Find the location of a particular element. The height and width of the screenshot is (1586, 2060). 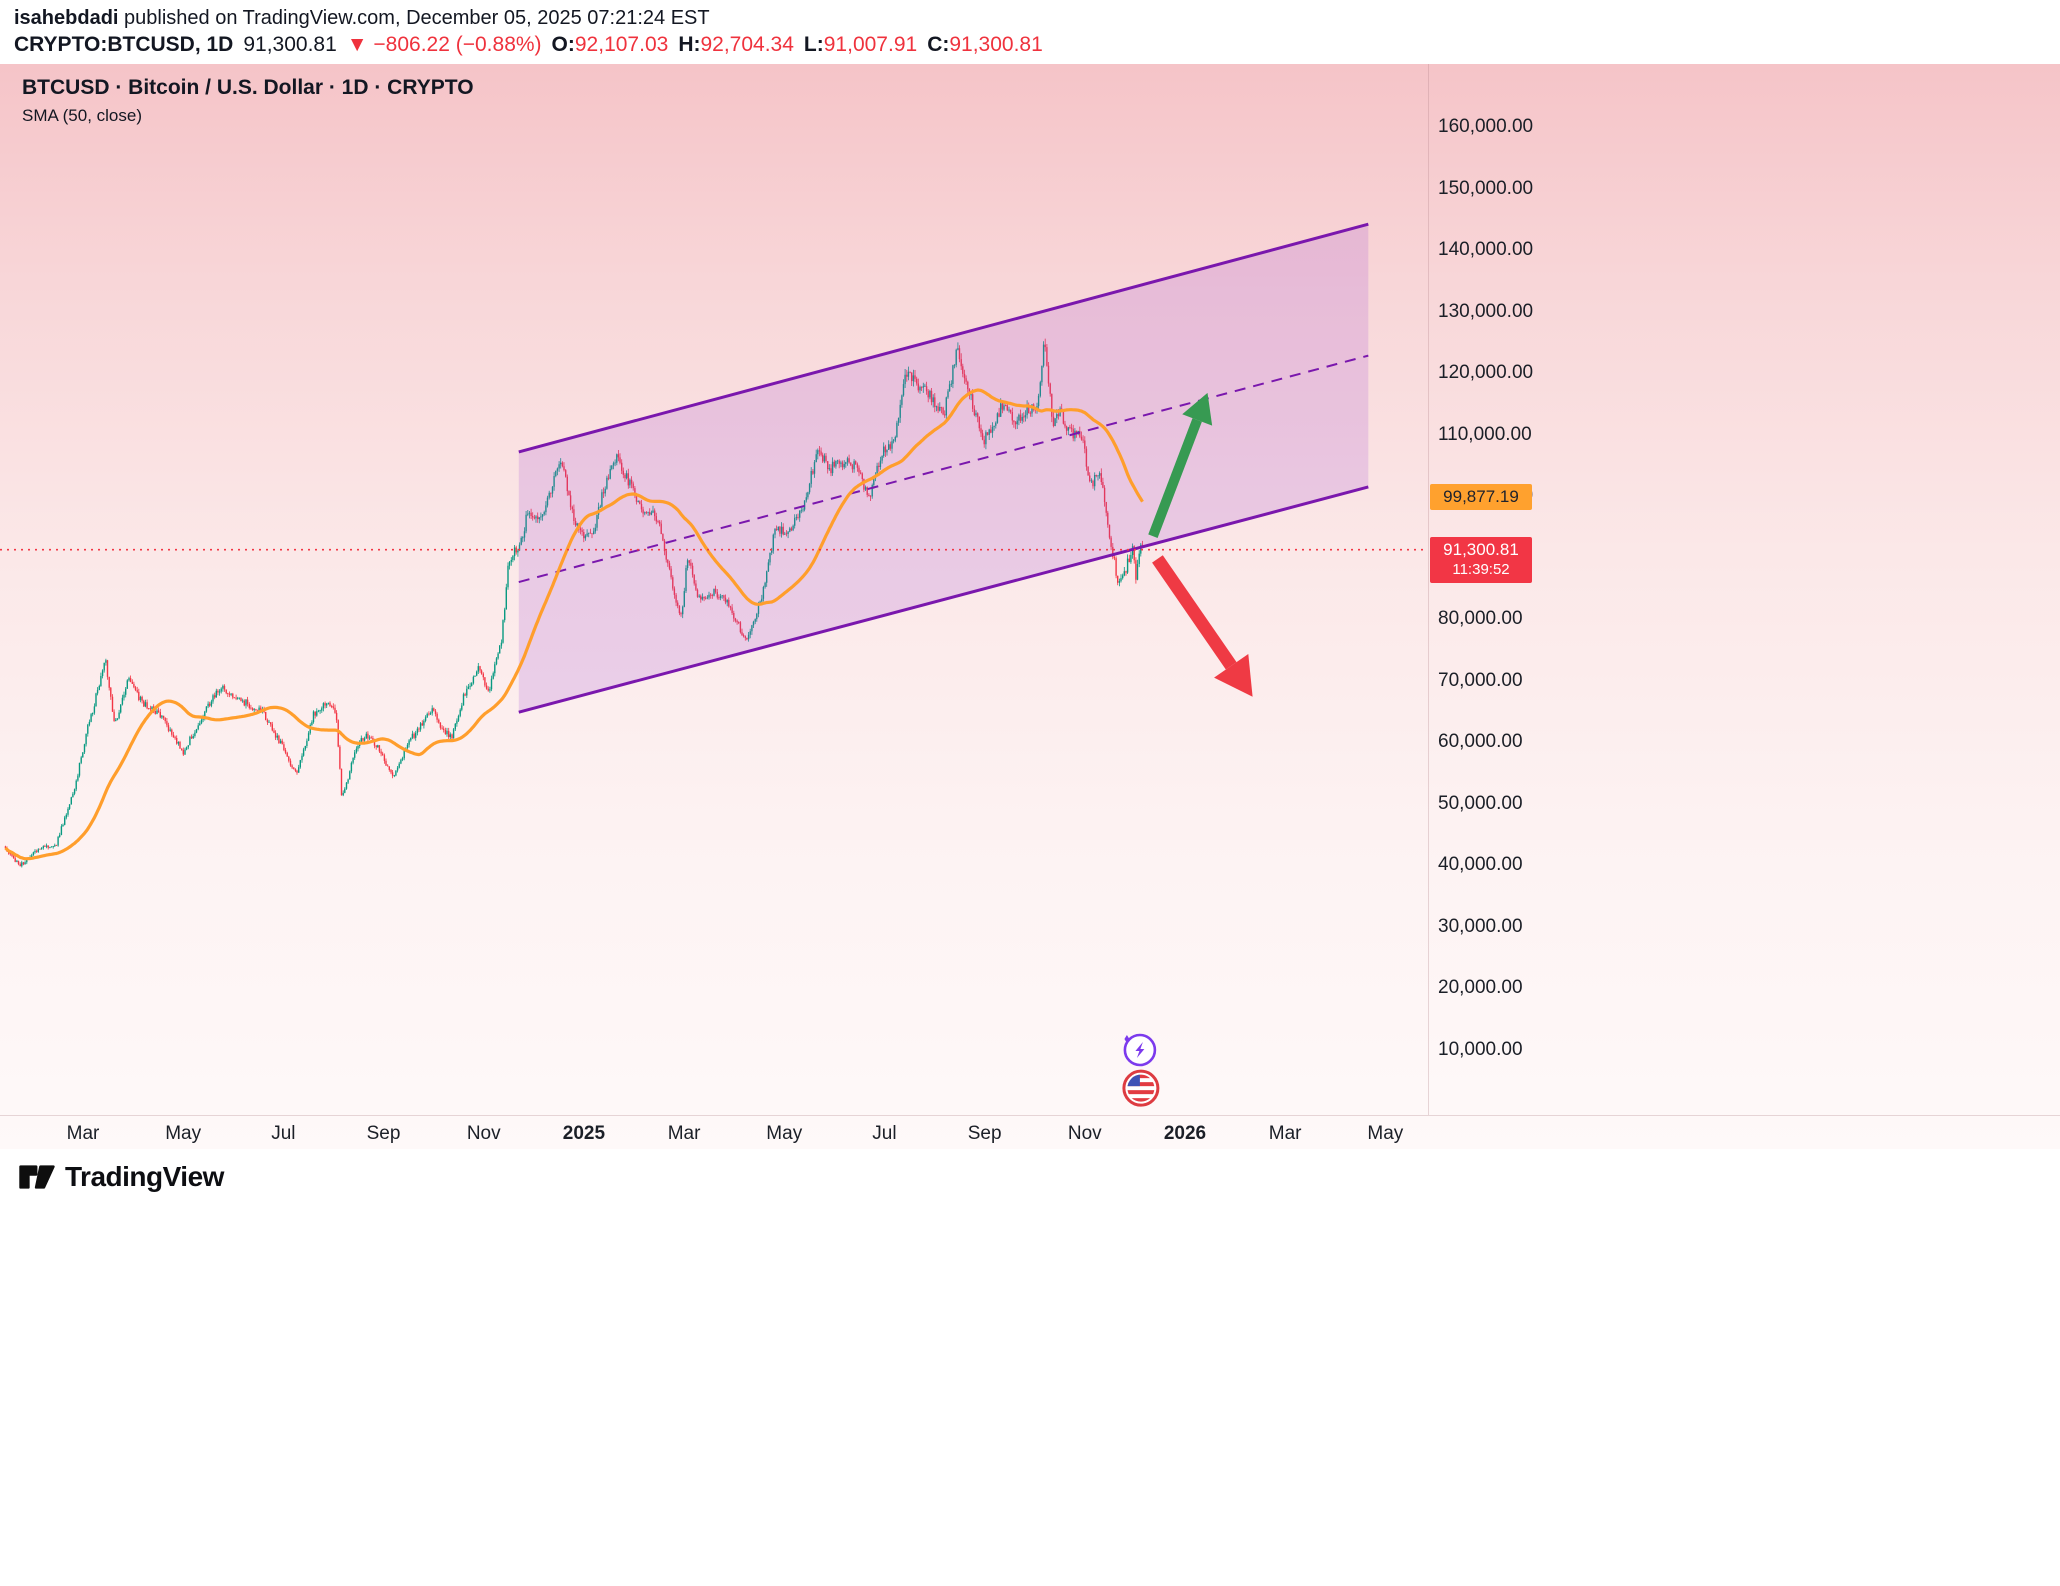

price-axis-label: 60,000.00 is located at coordinates (1480, 742).